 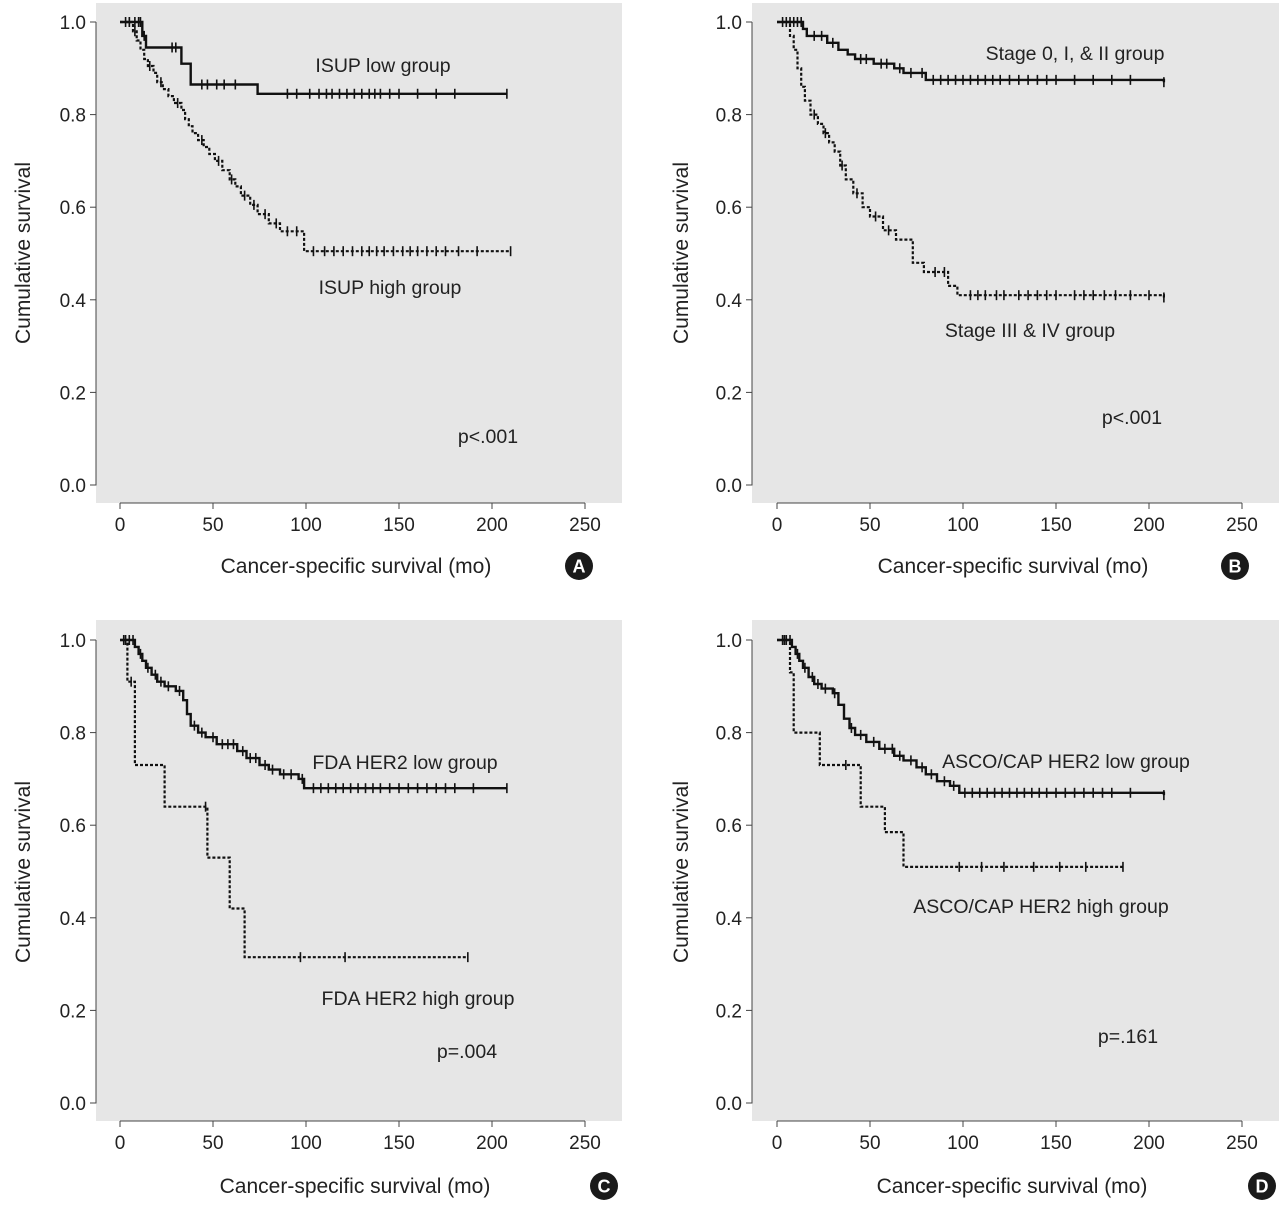 What do you see at coordinates (1066, 762) in the screenshot?
I see `group-label: ASCO/CAP HER2 low group` at bounding box center [1066, 762].